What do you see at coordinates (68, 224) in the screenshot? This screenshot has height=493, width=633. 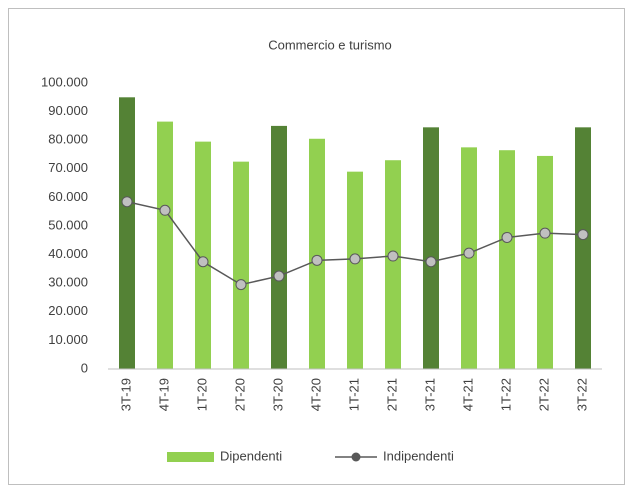 I see `y-tick-label: 50.000` at bounding box center [68, 224].